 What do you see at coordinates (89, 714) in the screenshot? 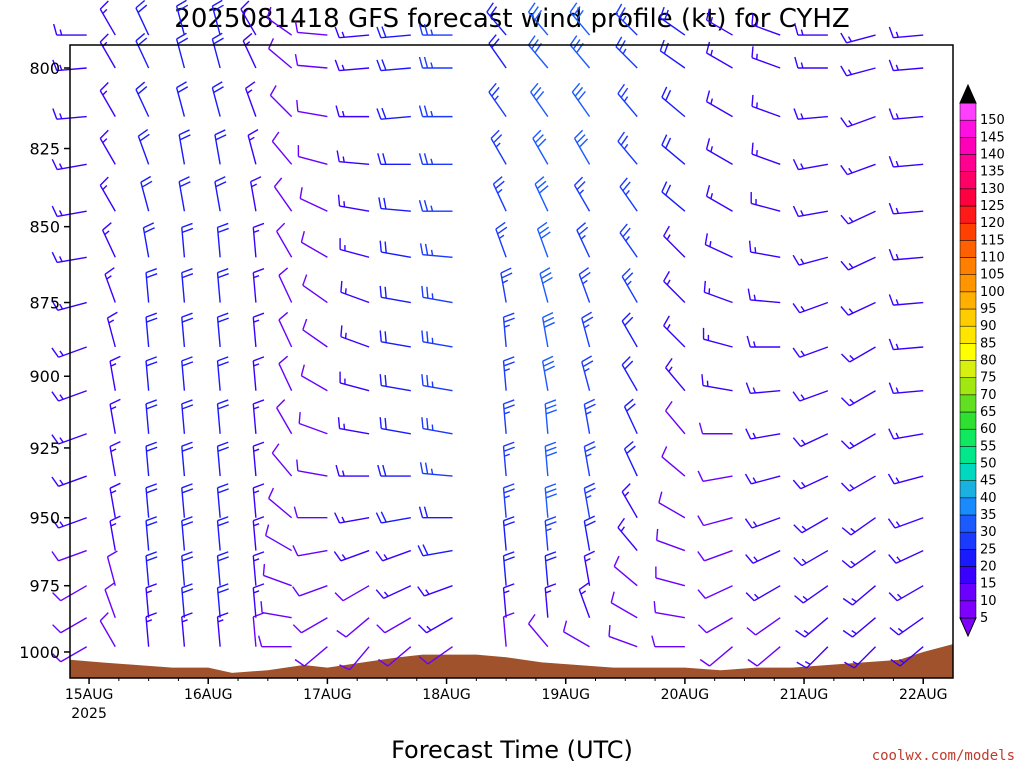
I see `x-year-label: 2025` at bounding box center [89, 714].